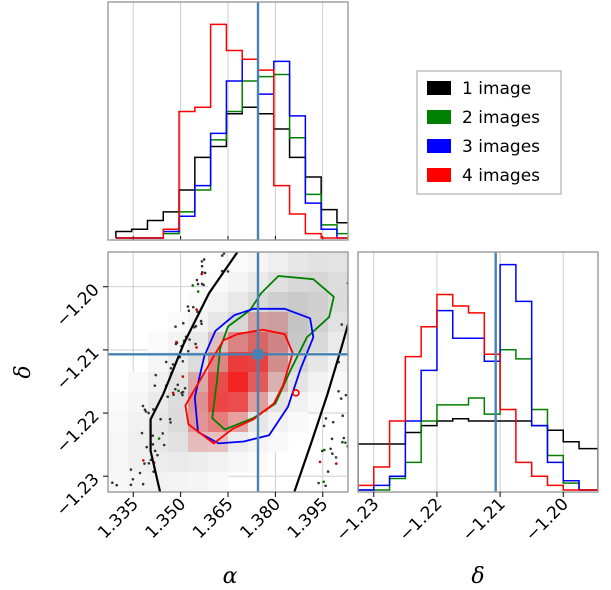 Image resolution: width=611 pixels, height=590 pixels. I want to click on legend-label: 1 image, so click(496, 89).